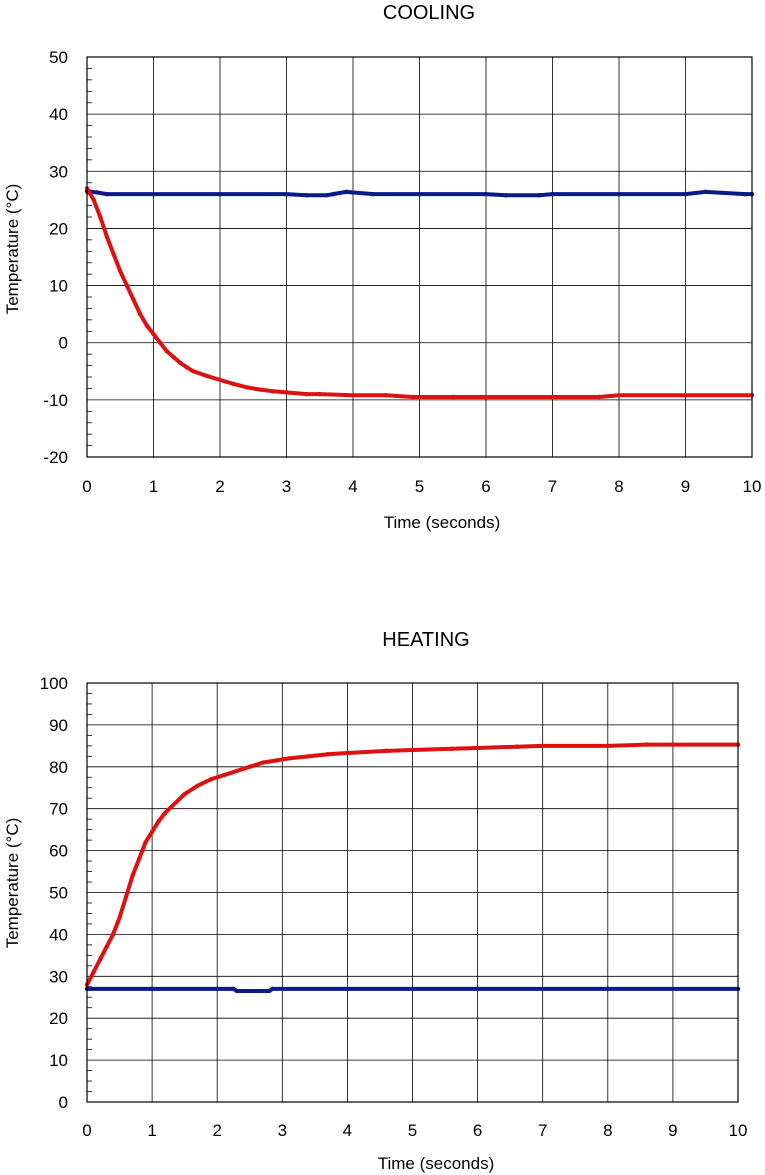 The height and width of the screenshot is (1175, 765). I want to click on heating-x-tick-label: 3, so click(282, 1130).